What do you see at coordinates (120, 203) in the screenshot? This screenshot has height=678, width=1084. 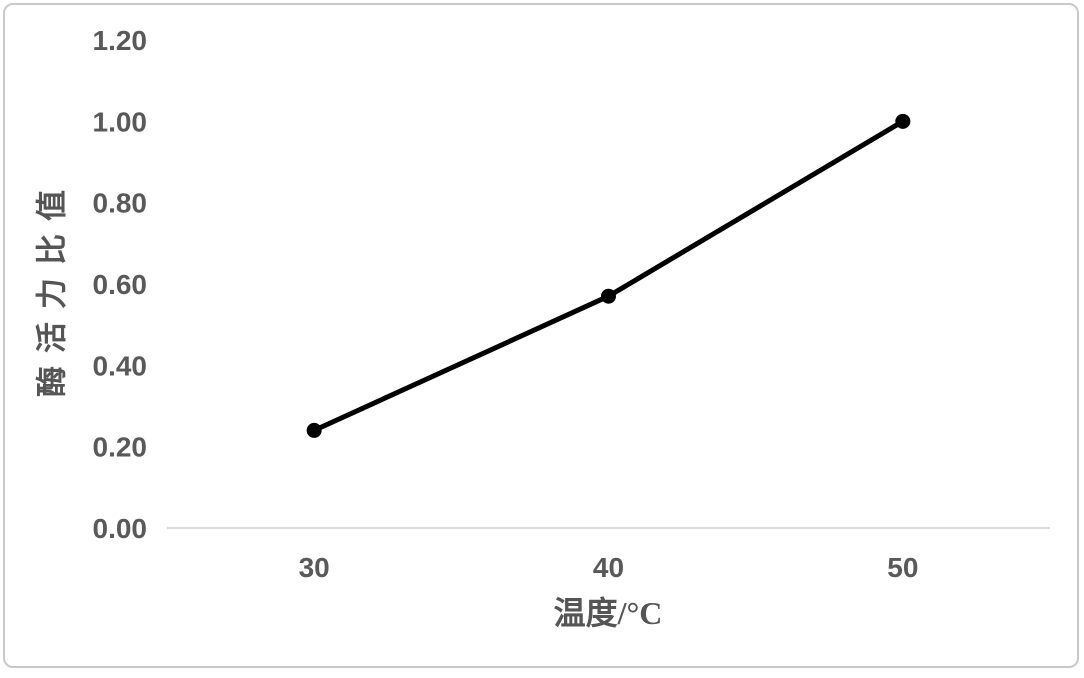 I see `y-tick-label: 0.80` at bounding box center [120, 203].